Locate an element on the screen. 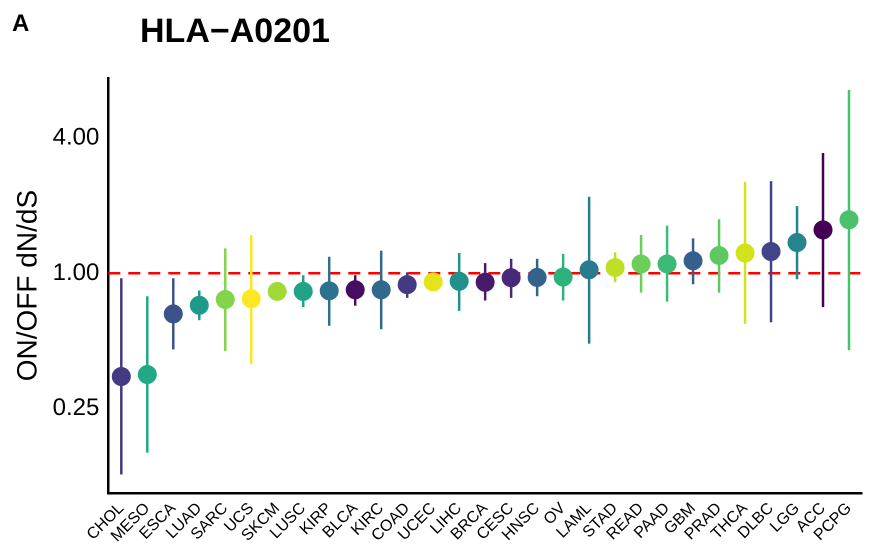 The width and height of the screenshot is (872, 554). y-tick-label: 0.25 is located at coordinates (76, 408).